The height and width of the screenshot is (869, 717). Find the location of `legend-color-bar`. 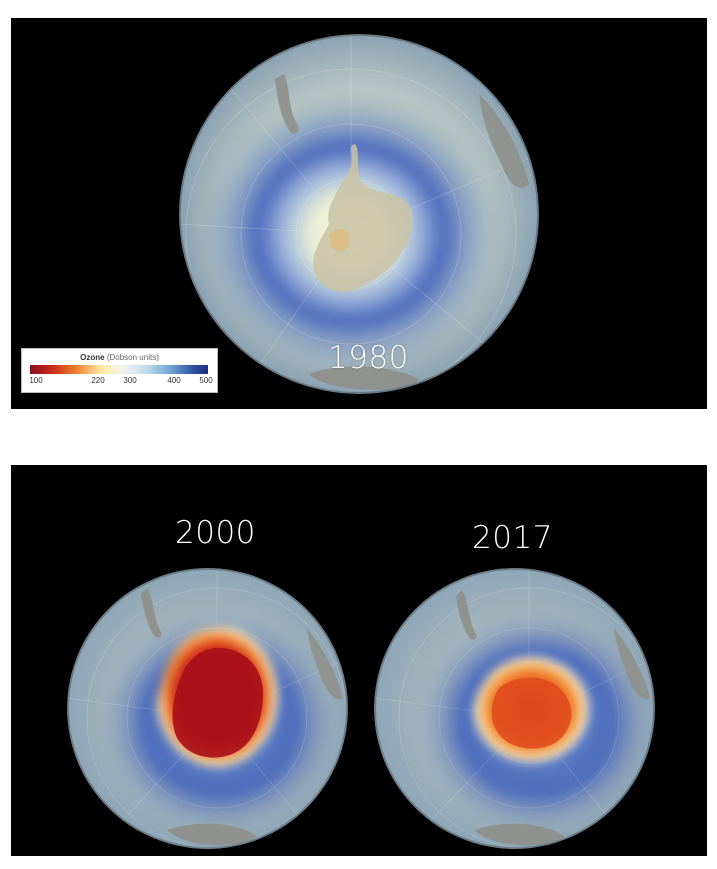

legend-color-bar is located at coordinates (119, 369).